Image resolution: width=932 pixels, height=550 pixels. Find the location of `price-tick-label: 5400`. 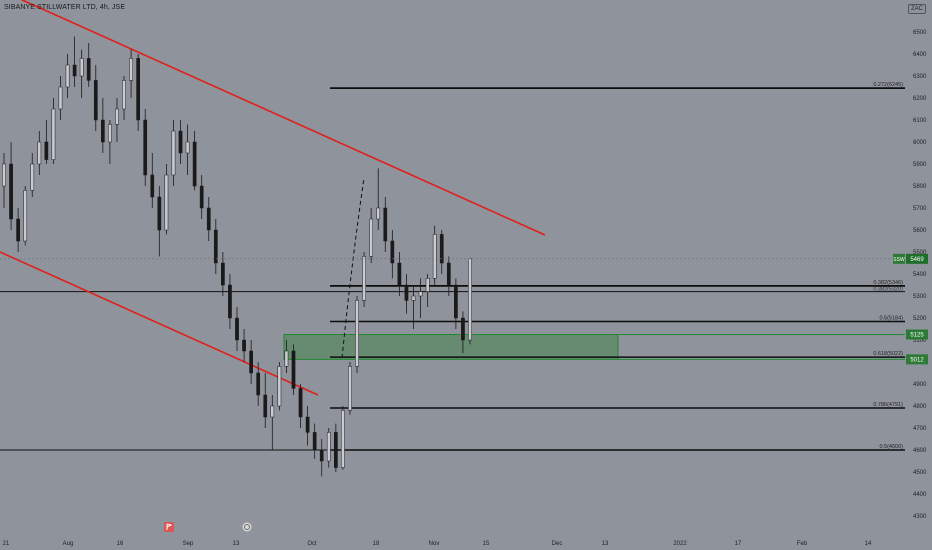

price-tick-label: 5400 is located at coordinates (920, 275).